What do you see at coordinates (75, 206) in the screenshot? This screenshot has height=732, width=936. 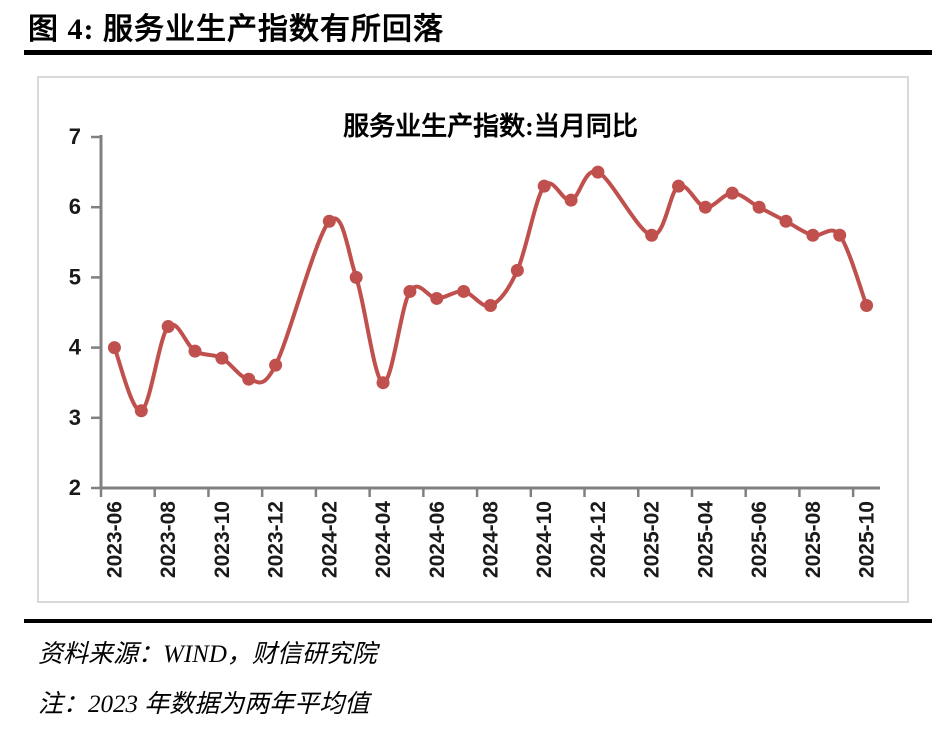 I see `y-axis-label: 6` at bounding box center [75, 206].